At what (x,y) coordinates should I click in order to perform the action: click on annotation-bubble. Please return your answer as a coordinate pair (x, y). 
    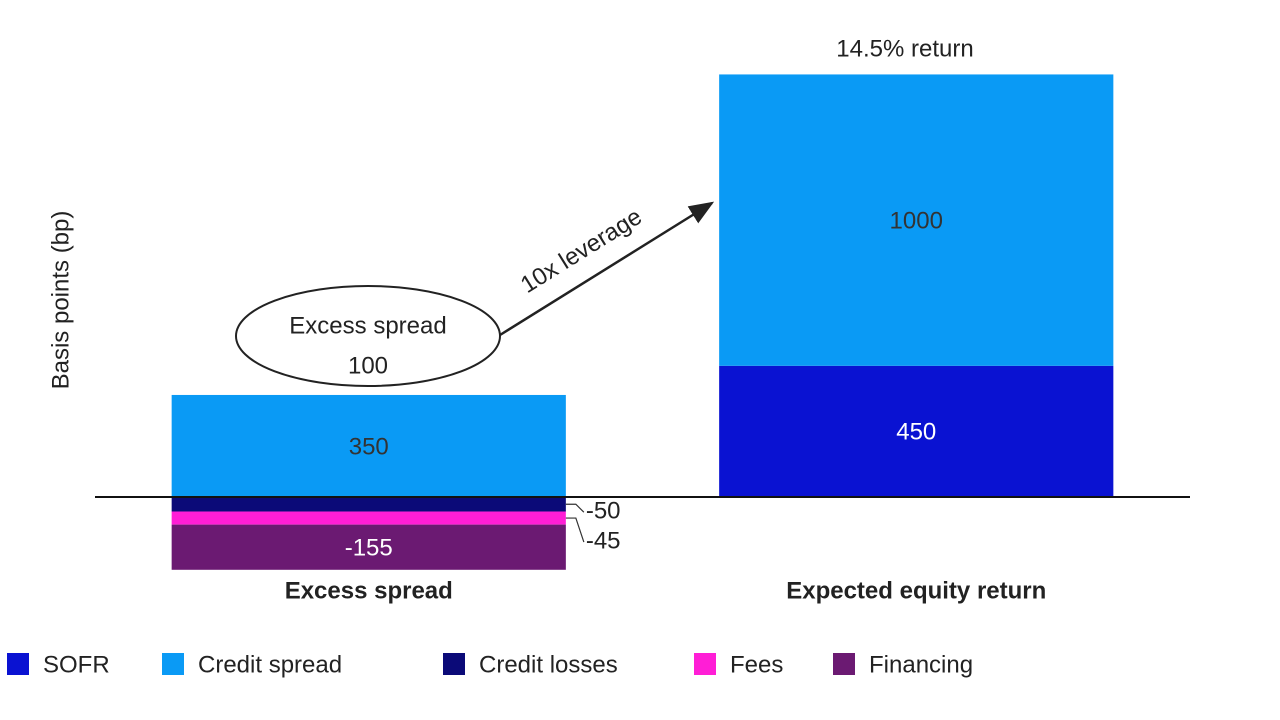
    Looking at the image, I should click on (368, 336).